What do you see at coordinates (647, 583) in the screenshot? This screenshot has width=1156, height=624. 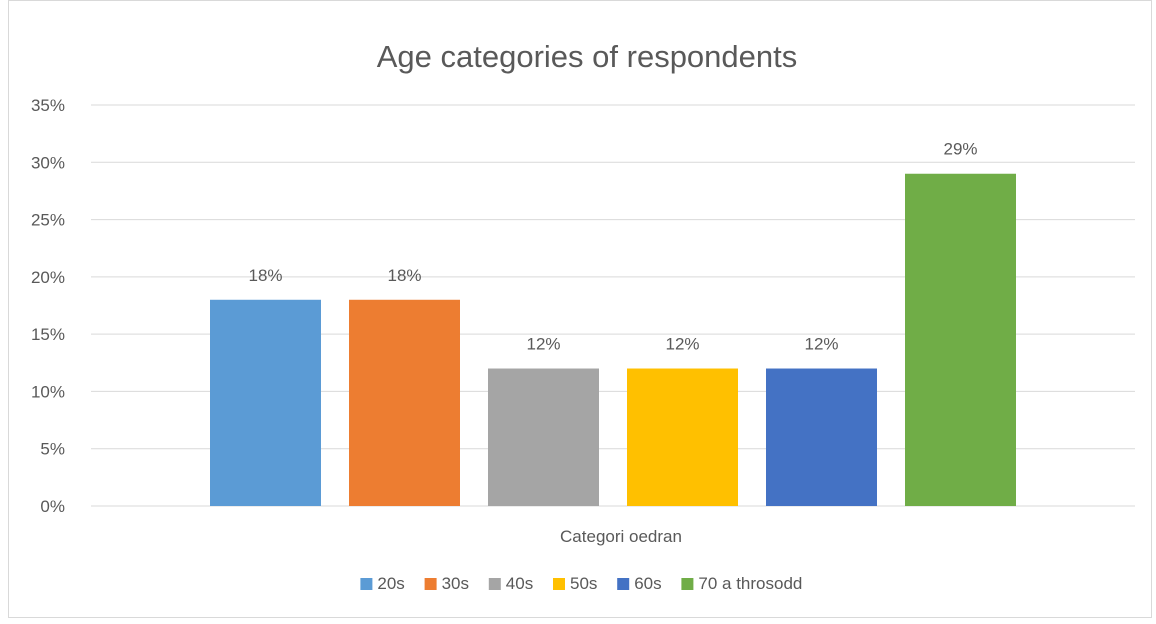 I see `legend-label: 60s` at bounding box center [647, 583].